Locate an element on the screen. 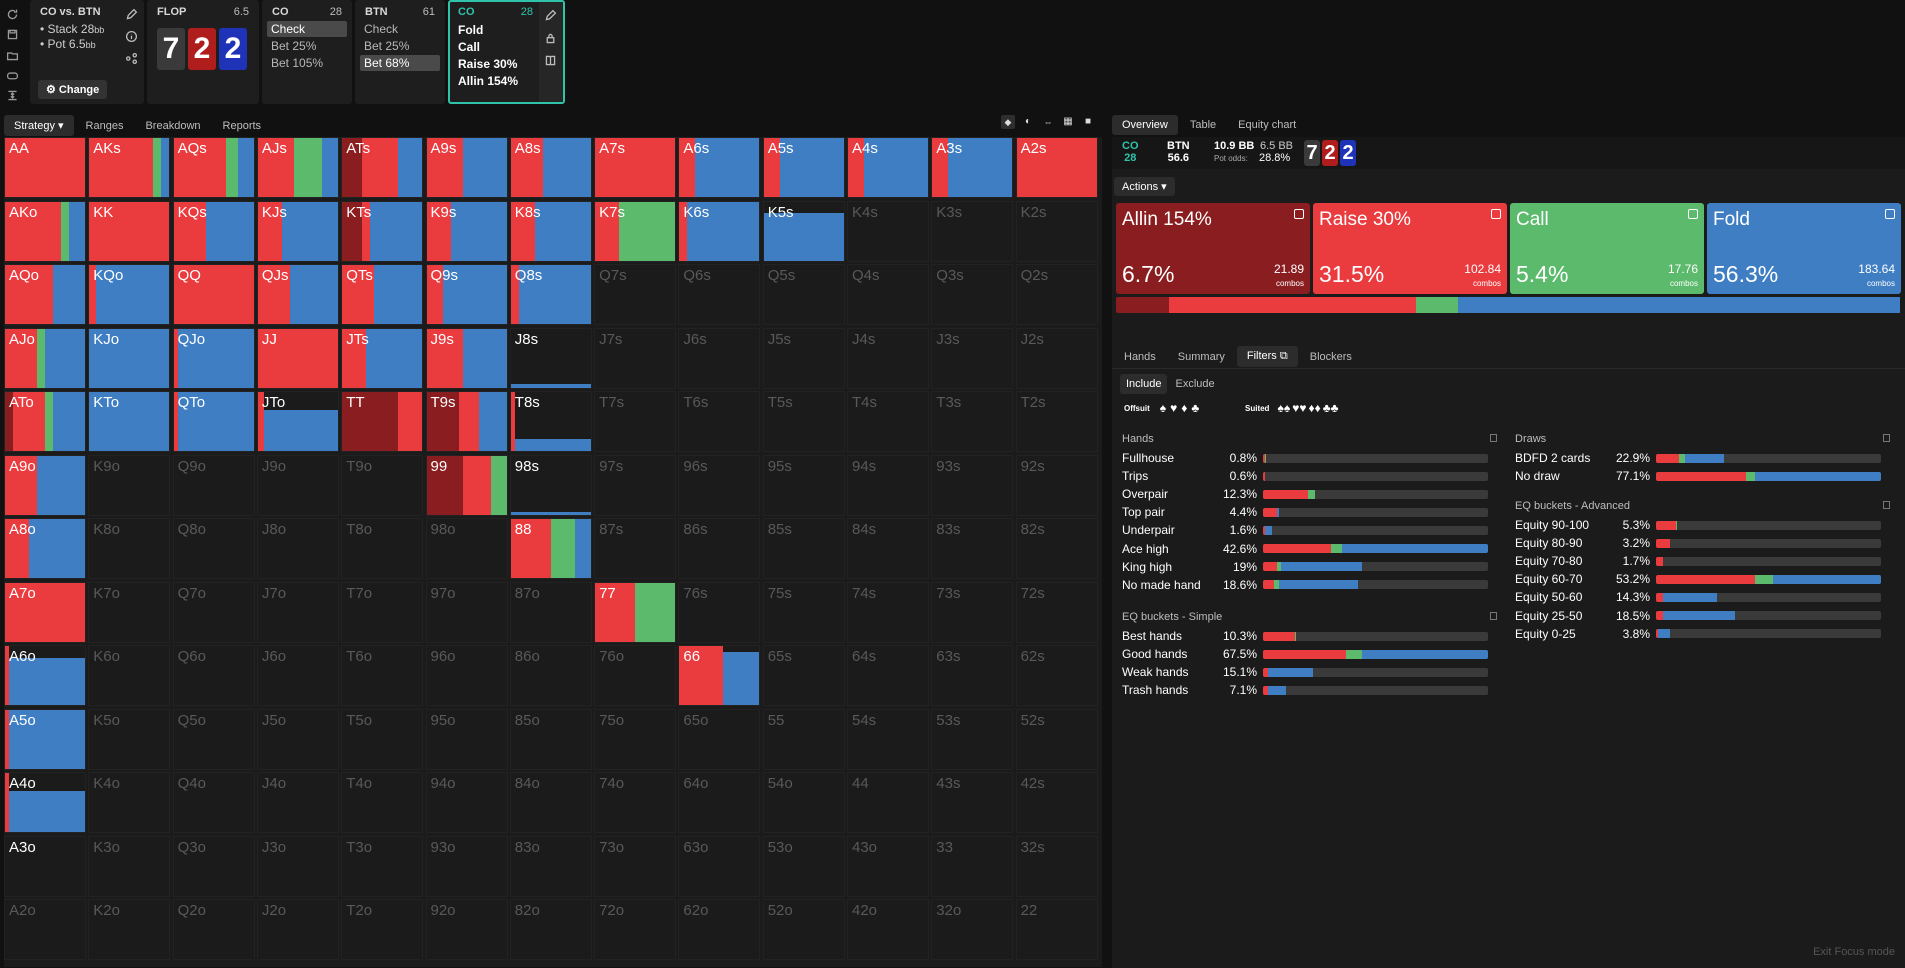  btn-option-check: Check is located at coordinates (381, 29).